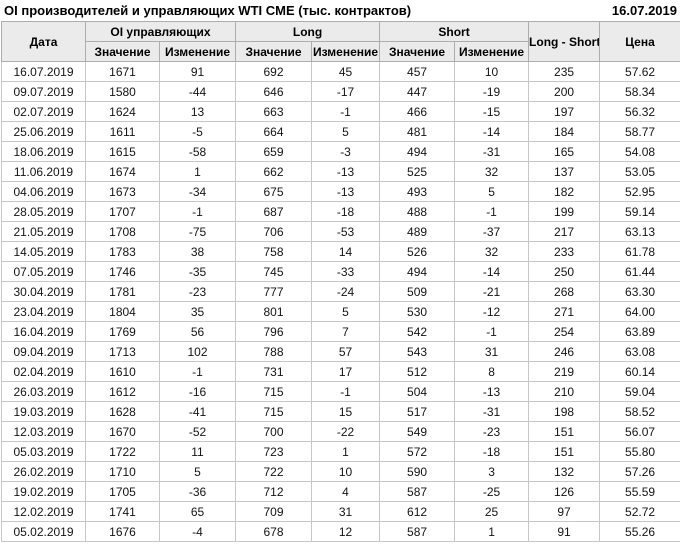 This screenshot has width=680, height=548. I want to click on cell-long-change: 12, so click(346, 531).